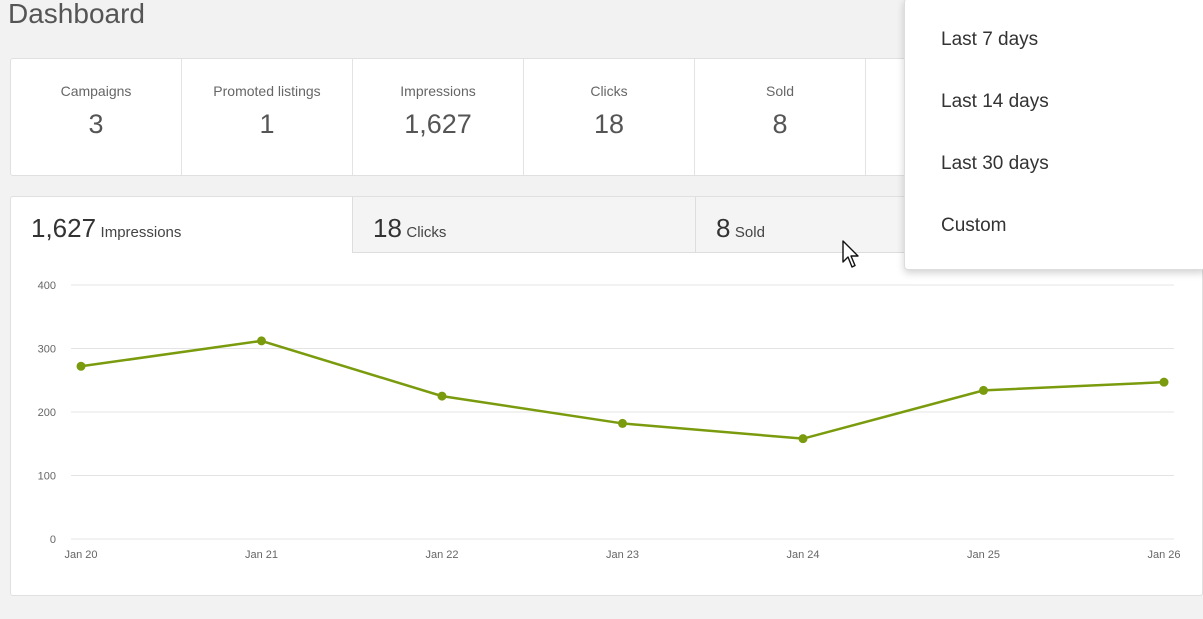 The height and width of the screenshot is (619, 1203). Describe the element at coordinates (815, 225) in the screenshot. I see `tab-sold: 8 Sold` at that location.